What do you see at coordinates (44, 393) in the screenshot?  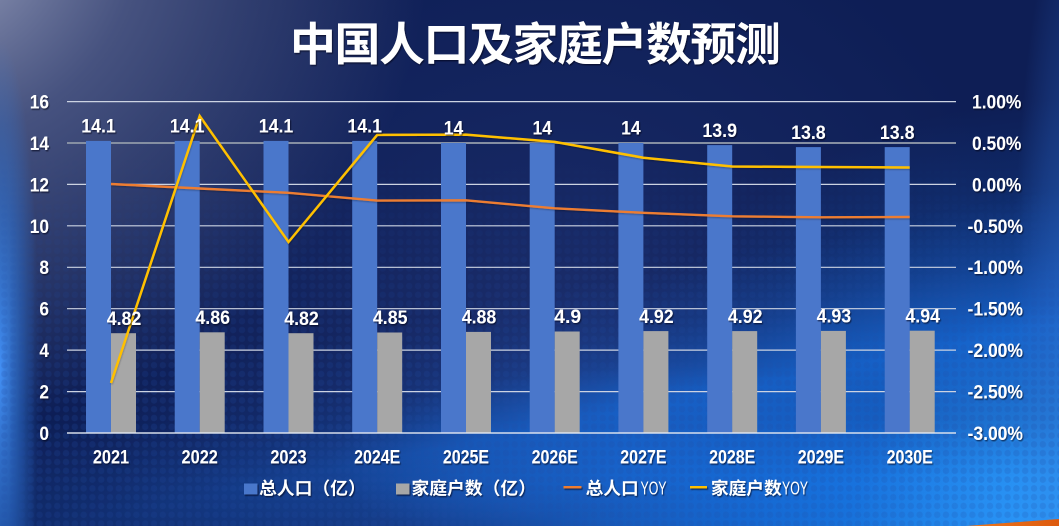 I see `svg-text: 2` at bounding box center [44, 393].